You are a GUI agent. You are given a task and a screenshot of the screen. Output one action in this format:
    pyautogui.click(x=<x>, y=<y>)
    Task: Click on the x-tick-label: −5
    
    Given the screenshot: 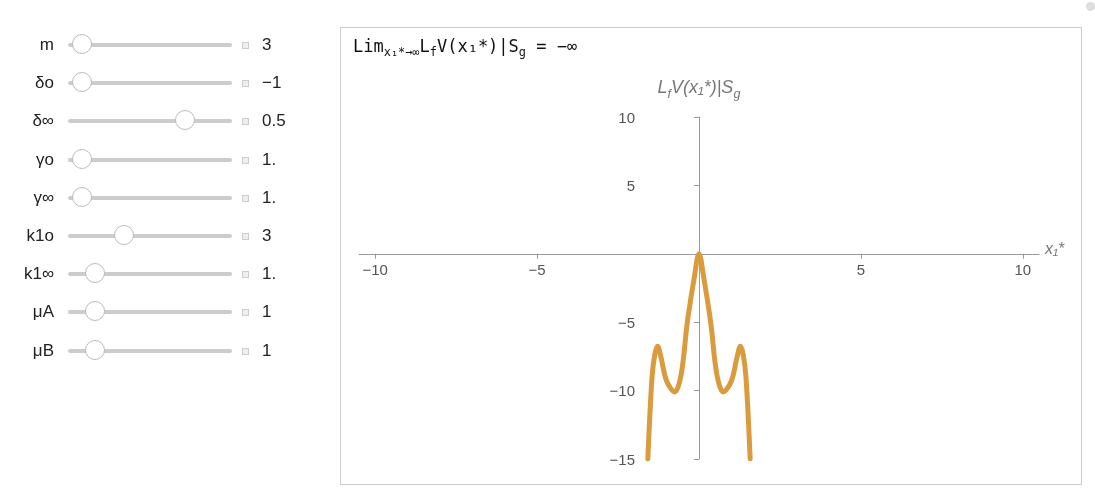 What is the action you would take?
    pyautogui.click(x=537, y=269)
    